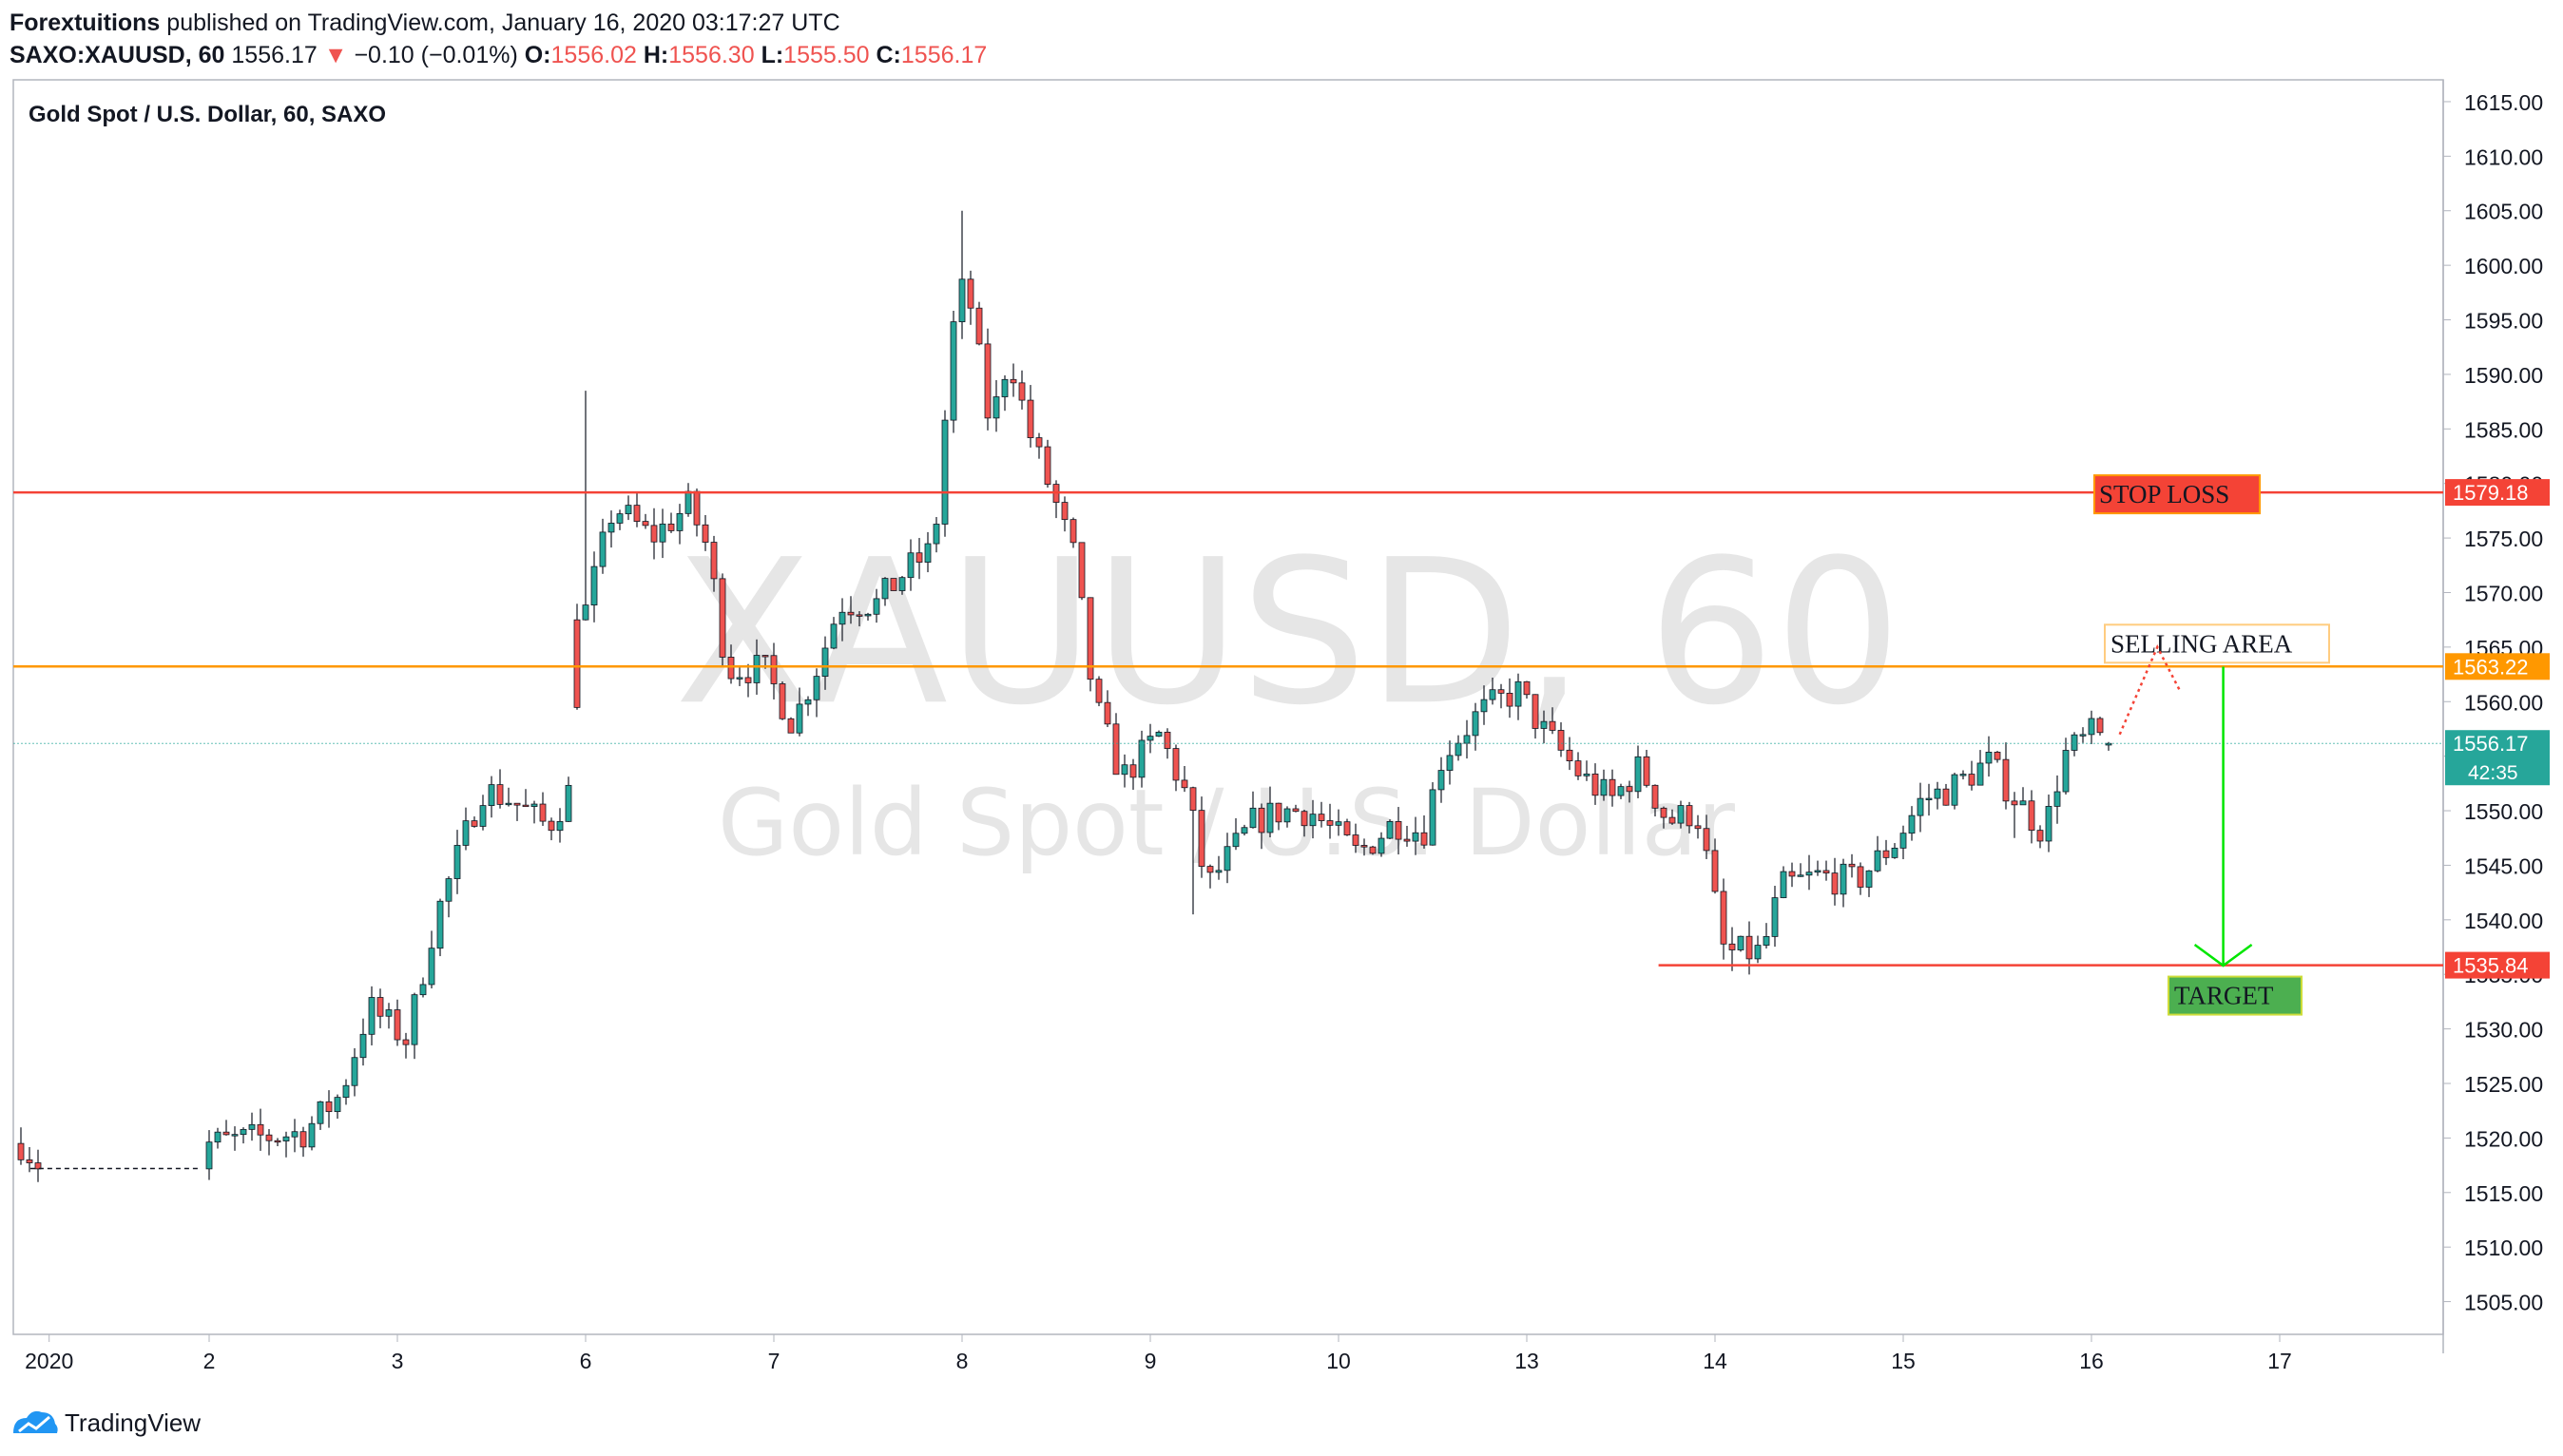  Describe the element at coordinates (436, 55) in the screenshot. I see `change-text: −0.10 (−0.01%)` at that location.